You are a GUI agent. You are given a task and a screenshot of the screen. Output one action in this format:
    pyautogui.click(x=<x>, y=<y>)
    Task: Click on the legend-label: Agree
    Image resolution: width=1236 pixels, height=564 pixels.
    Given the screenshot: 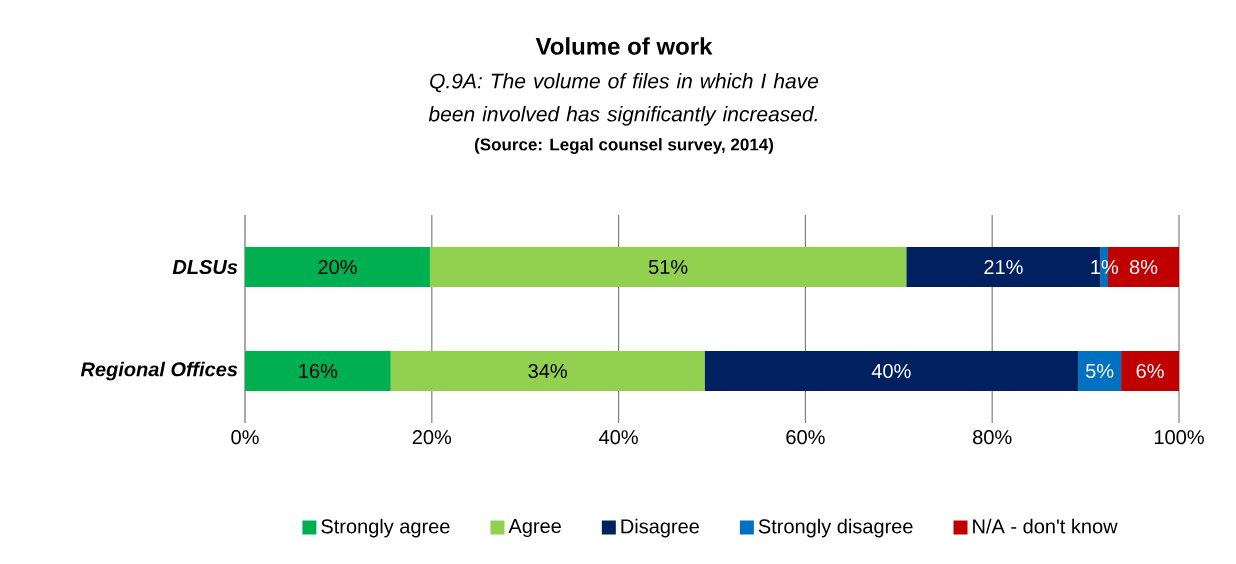 What is the action you would take?
    pyautogui.click(x=534, y=528)
    